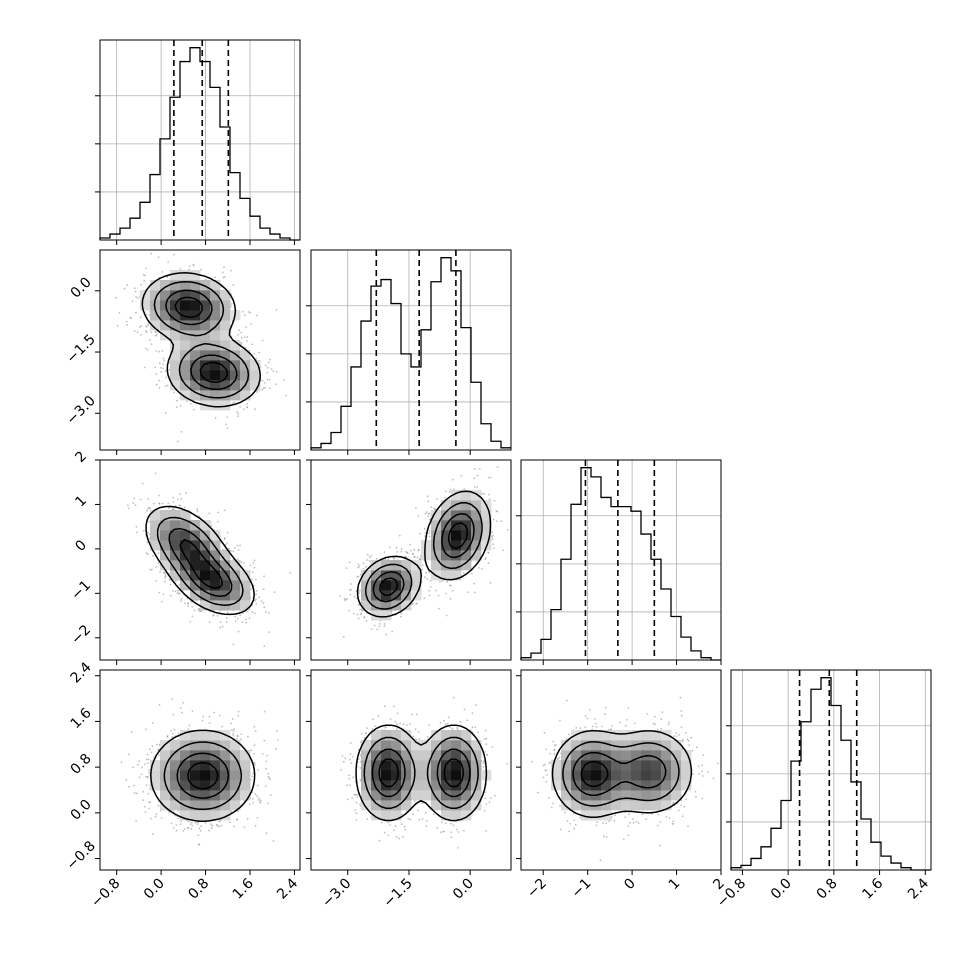 The width and height of the screenshot is (970, 970). I want to click on histogram-p0, so click(198, 140).